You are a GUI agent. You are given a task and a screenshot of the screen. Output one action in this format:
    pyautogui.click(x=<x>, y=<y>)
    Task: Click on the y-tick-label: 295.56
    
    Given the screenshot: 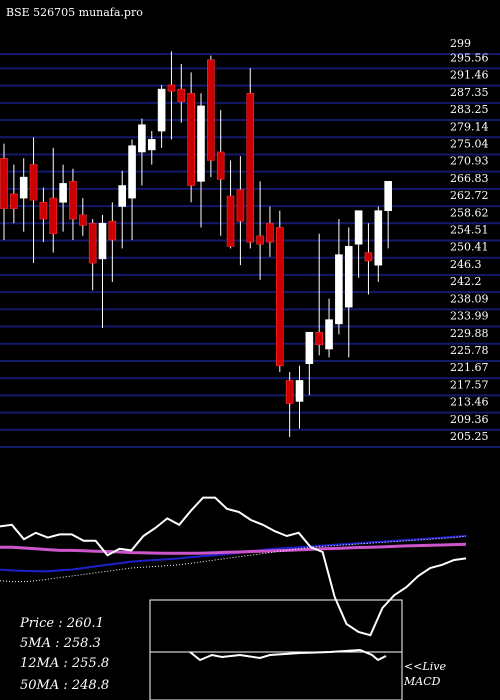 What is the action you would take?
    pyautogui.click(x=469, y=57)
    